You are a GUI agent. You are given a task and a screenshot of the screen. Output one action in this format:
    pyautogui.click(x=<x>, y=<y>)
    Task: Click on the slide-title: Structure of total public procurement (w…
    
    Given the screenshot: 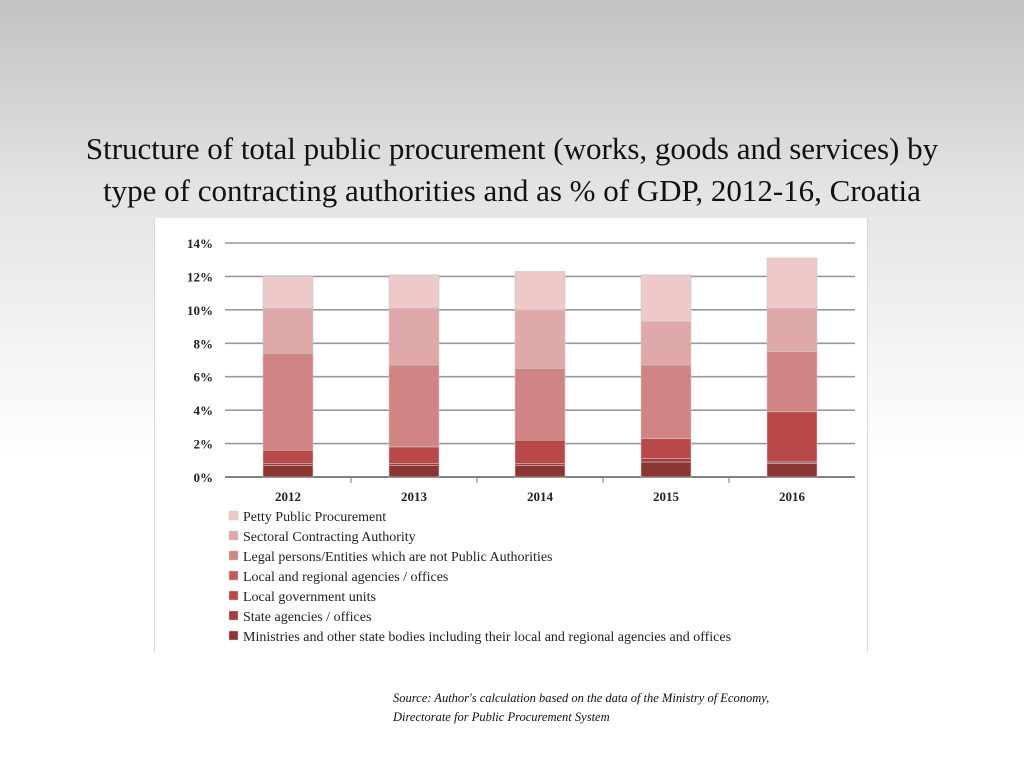 What is the action you would take?
    pyautogui.click(x=512, y=170)
    